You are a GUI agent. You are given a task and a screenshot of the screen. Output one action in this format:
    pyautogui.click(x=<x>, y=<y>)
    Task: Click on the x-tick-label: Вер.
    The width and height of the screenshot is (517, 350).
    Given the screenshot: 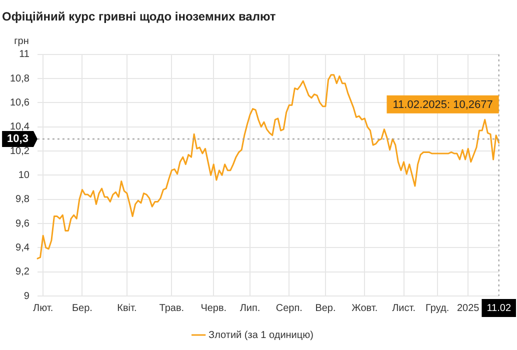 What is the action you would take?
    pyautogui.click(x=325, y=308)
    